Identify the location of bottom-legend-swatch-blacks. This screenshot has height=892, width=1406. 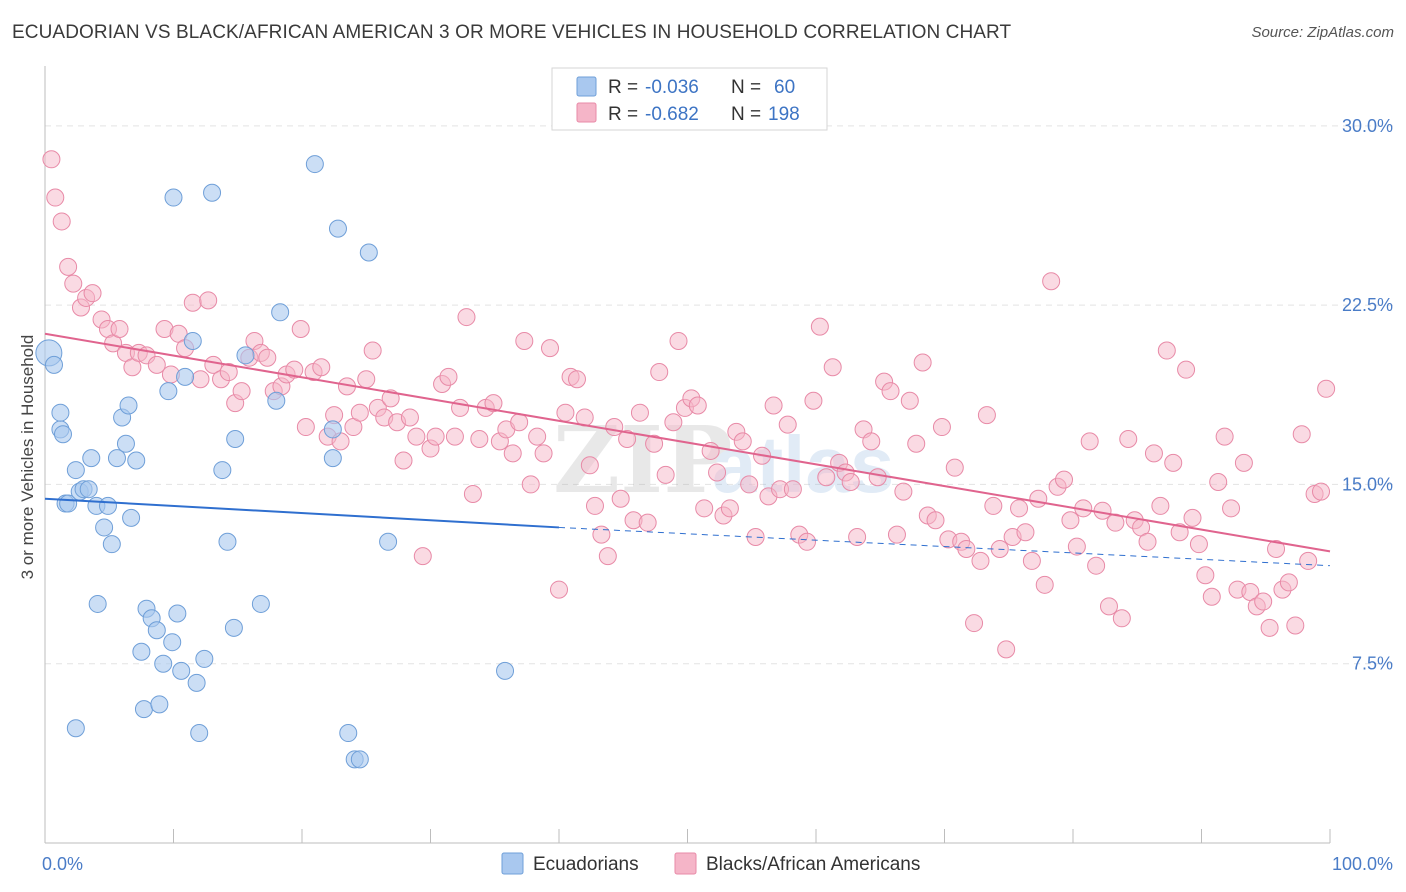
(685, 863).